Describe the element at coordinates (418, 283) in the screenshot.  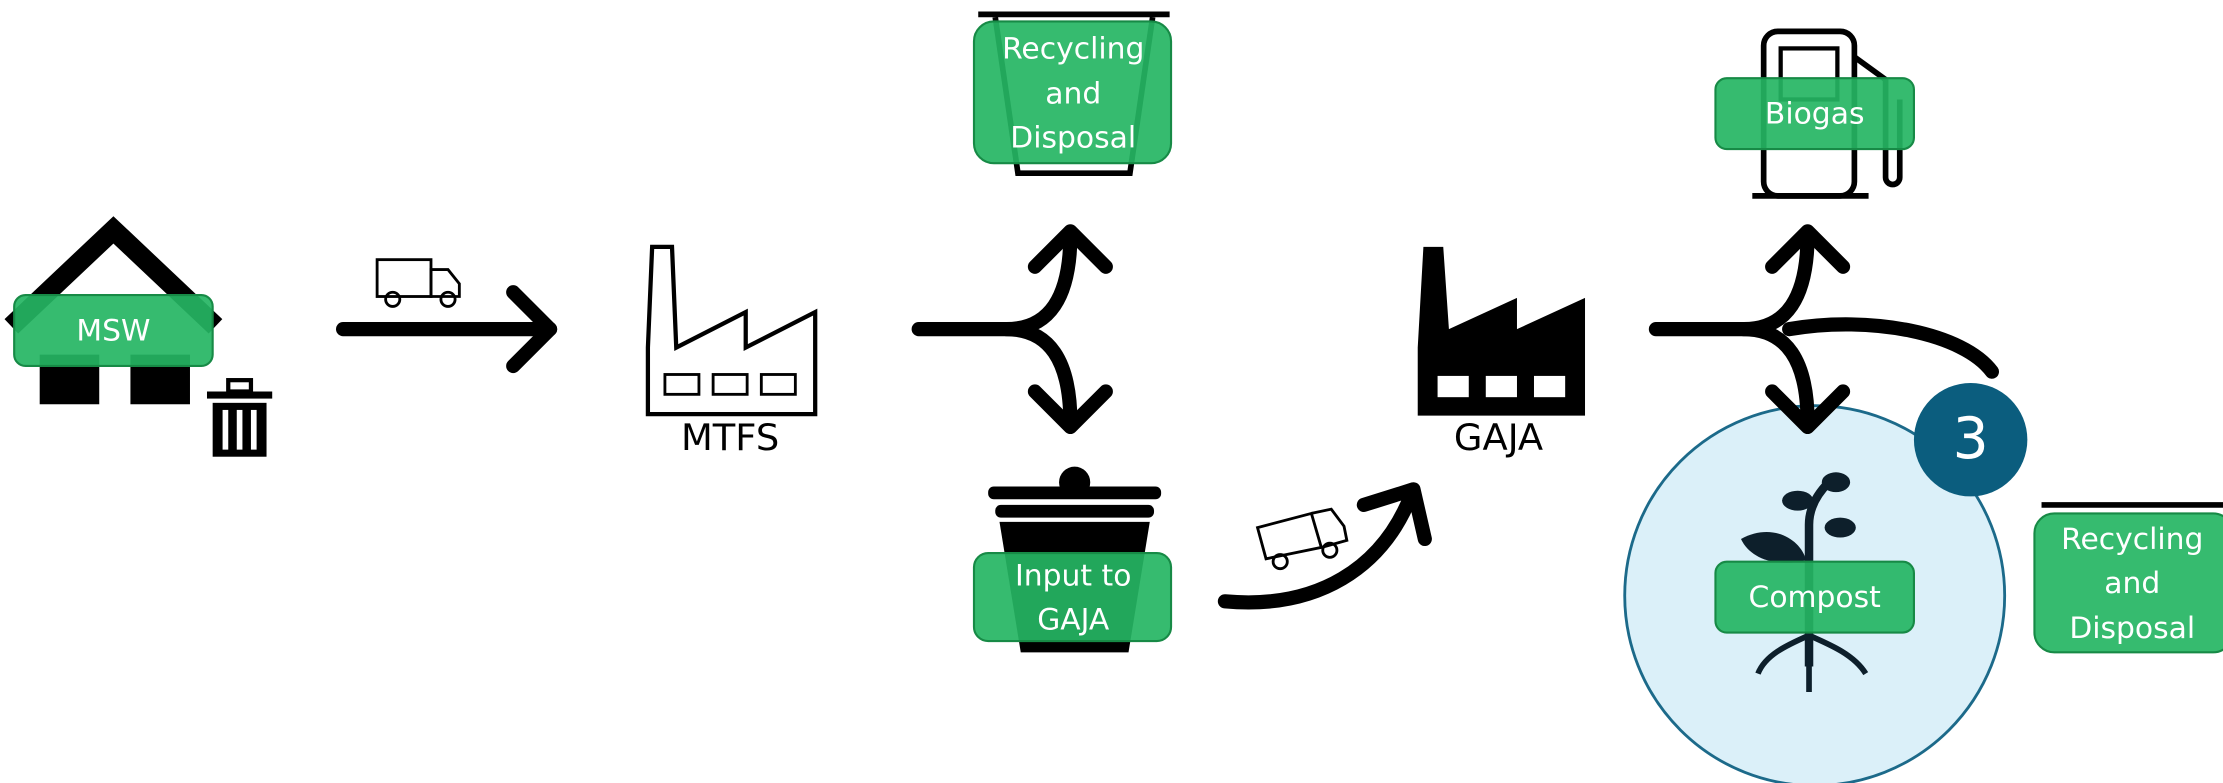
I see `truck-icon` at that location.